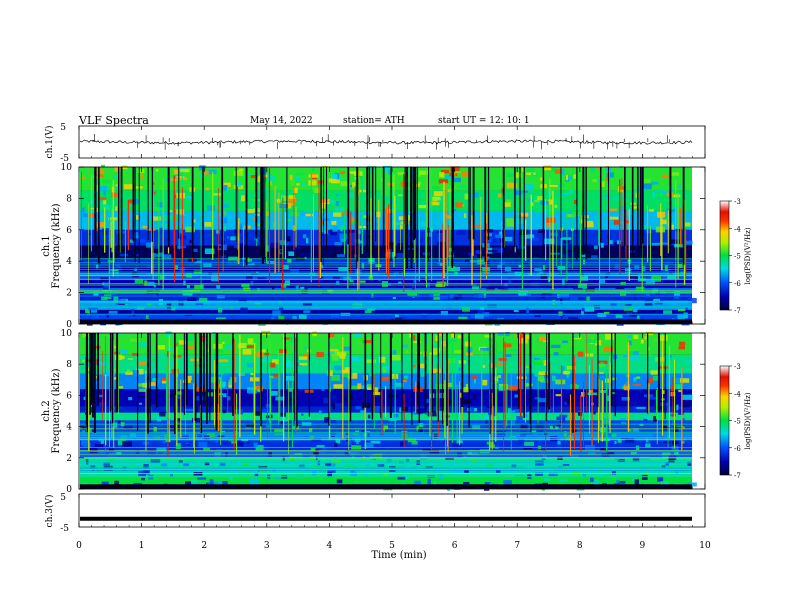 The height and width of the screenshot is (612, 792). Describe the element at coordinates (748, 420) in the screenshot. I see `ch2-colorbar-label: log(PSD)(V²/Hz)` at that location.